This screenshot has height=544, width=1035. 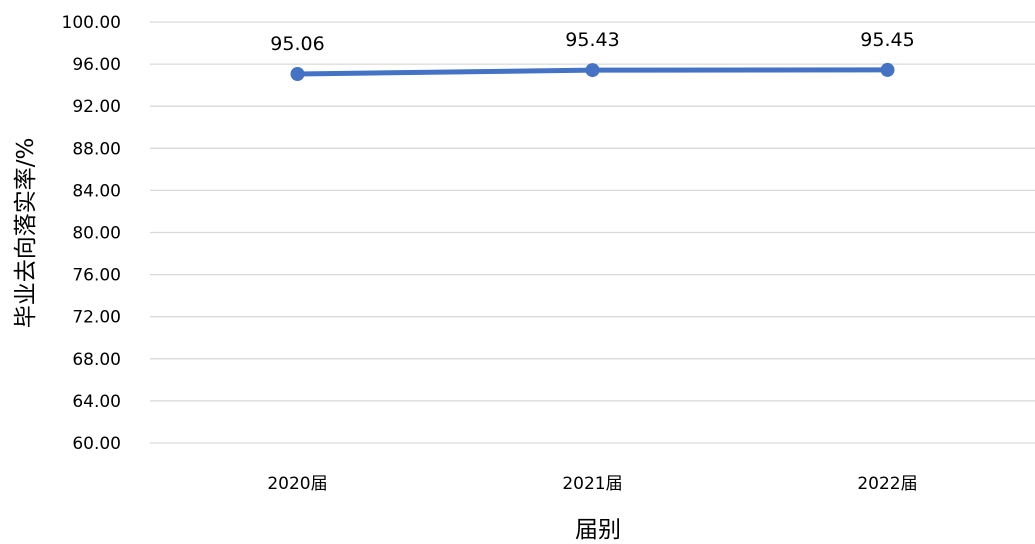 What do you see at coordinates (598, 530) in the screenshot?
I see `x-axis-title: 届别` at bounding box center [598, 530].